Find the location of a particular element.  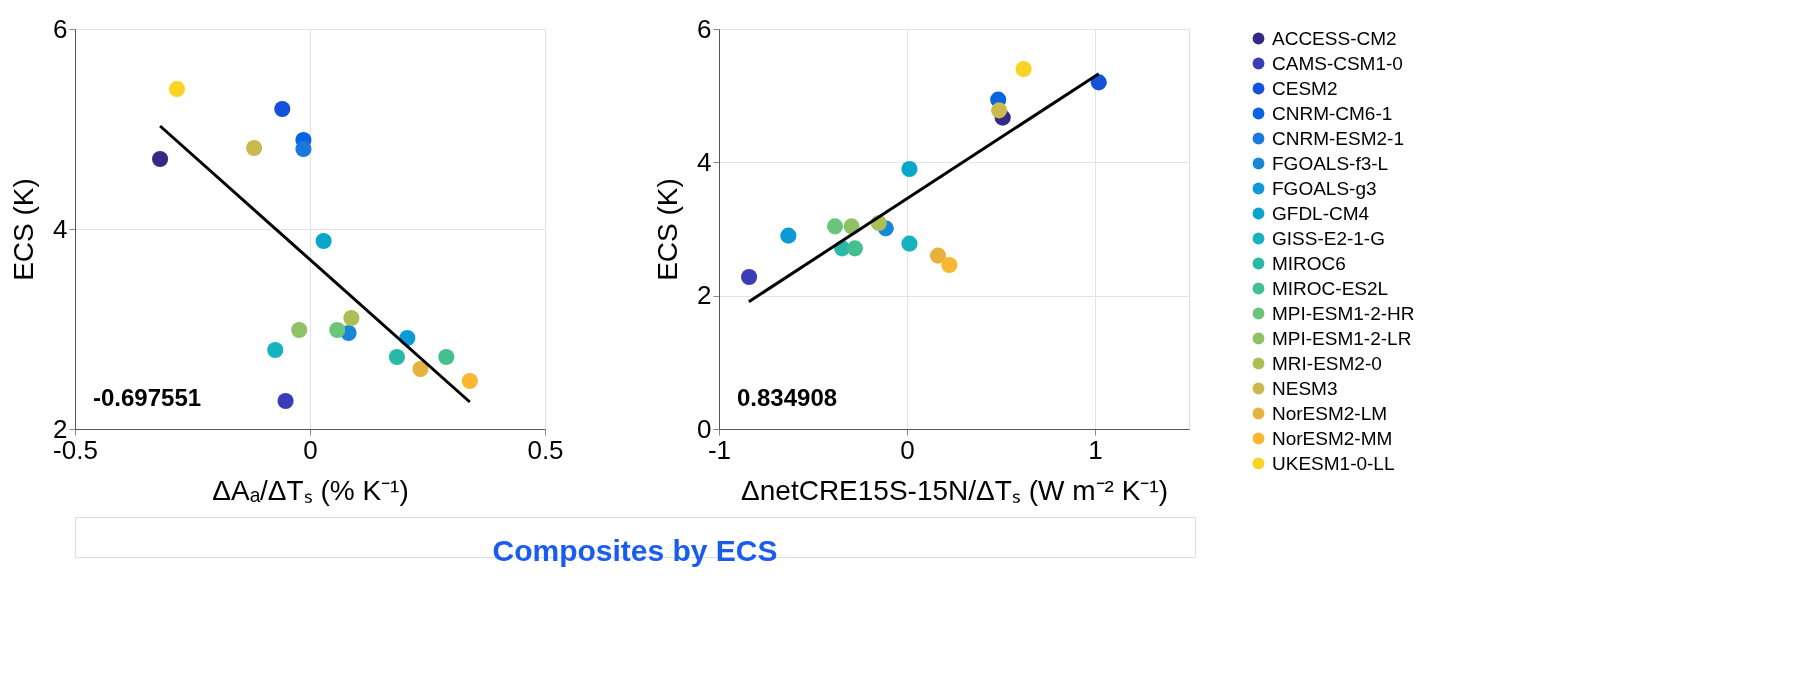

y-tick-label: 2 is located at coordinates (704, 295).